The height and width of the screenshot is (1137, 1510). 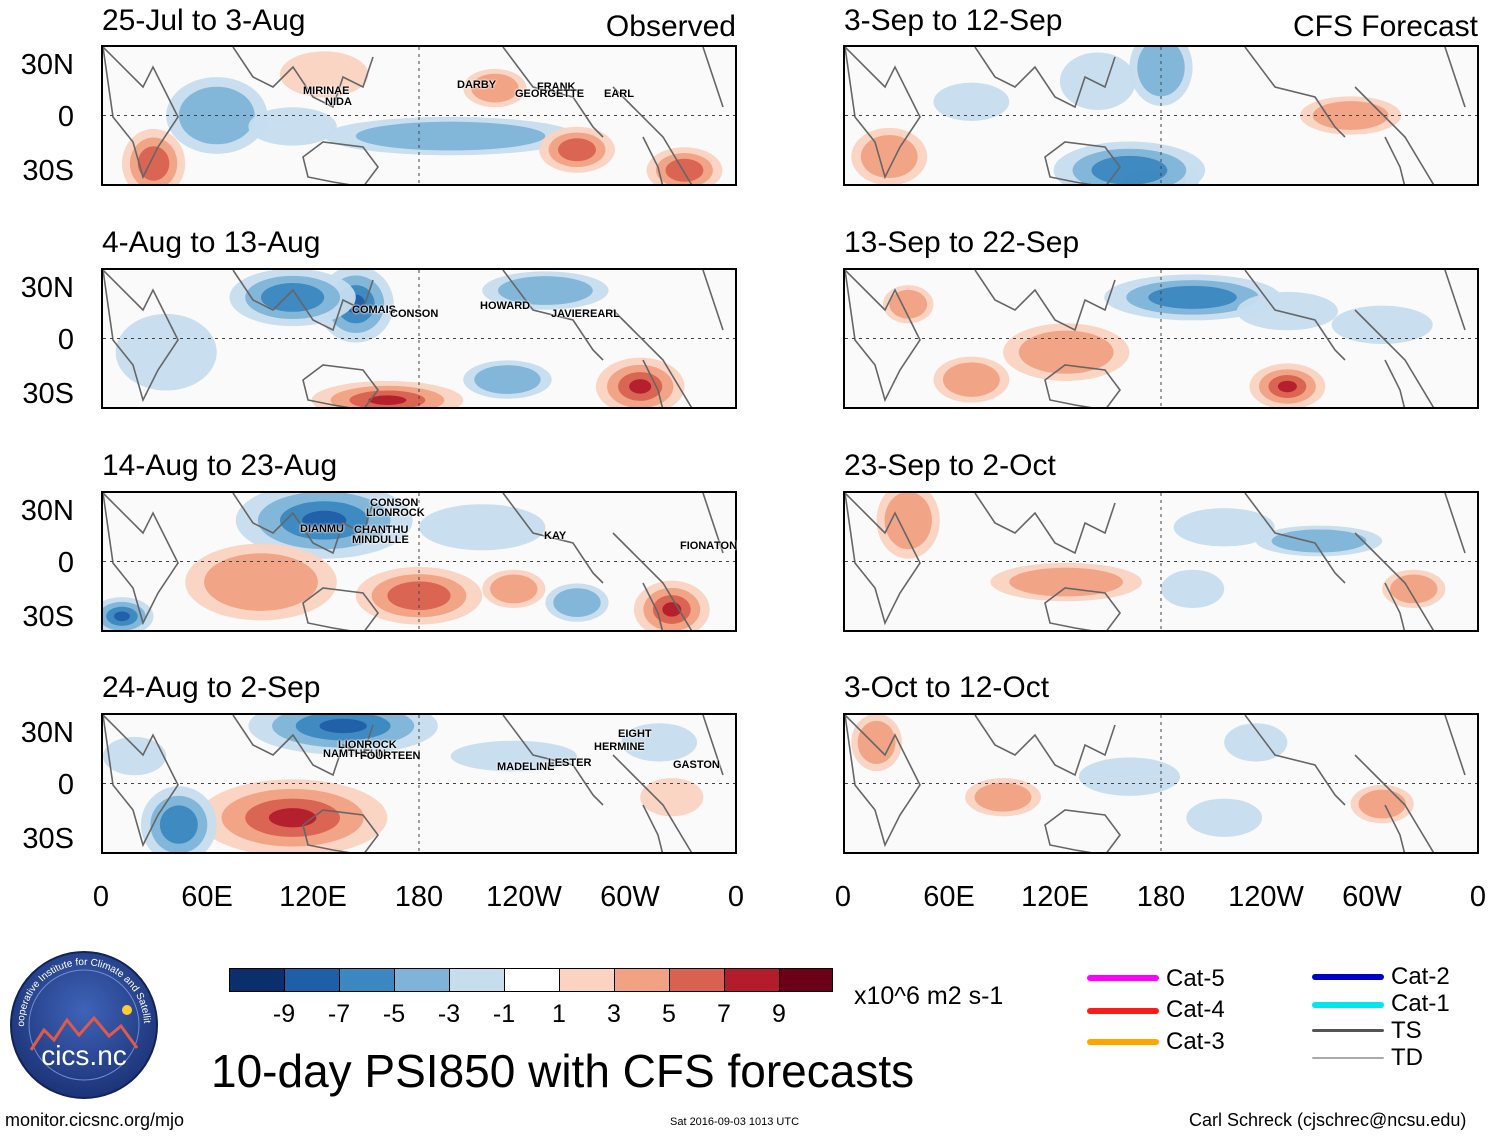 What do you see at coordinates (414, 314) in the screenshot?
I see `storm-label: CONSON` at bounding box center [414, 314].